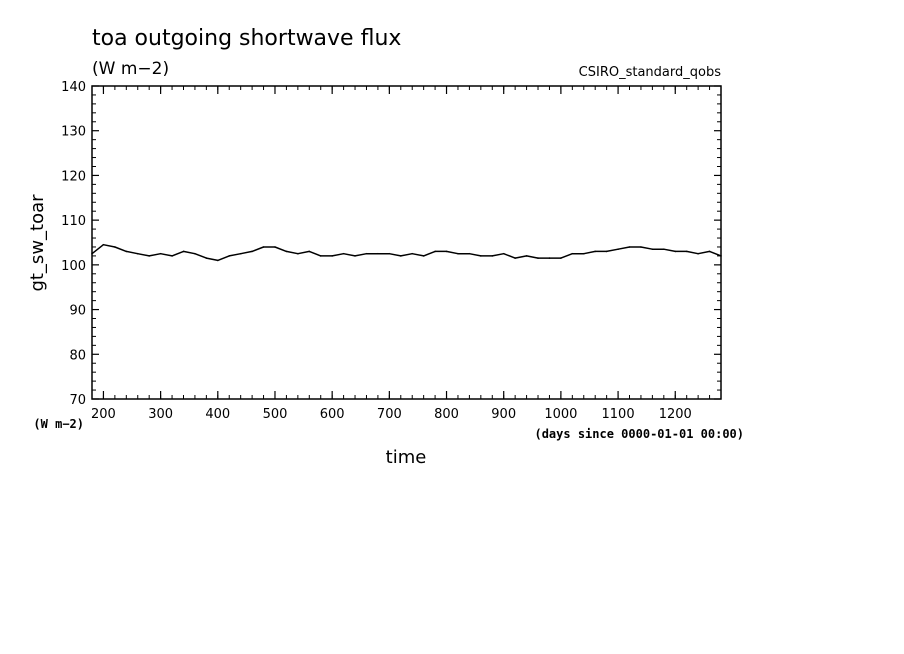 Image resolution: width=904 pixels, height=654 pixels. Describe the element at coordinates (503, 414) in the screenshot. I see `x-tick-label: 900` at that location.